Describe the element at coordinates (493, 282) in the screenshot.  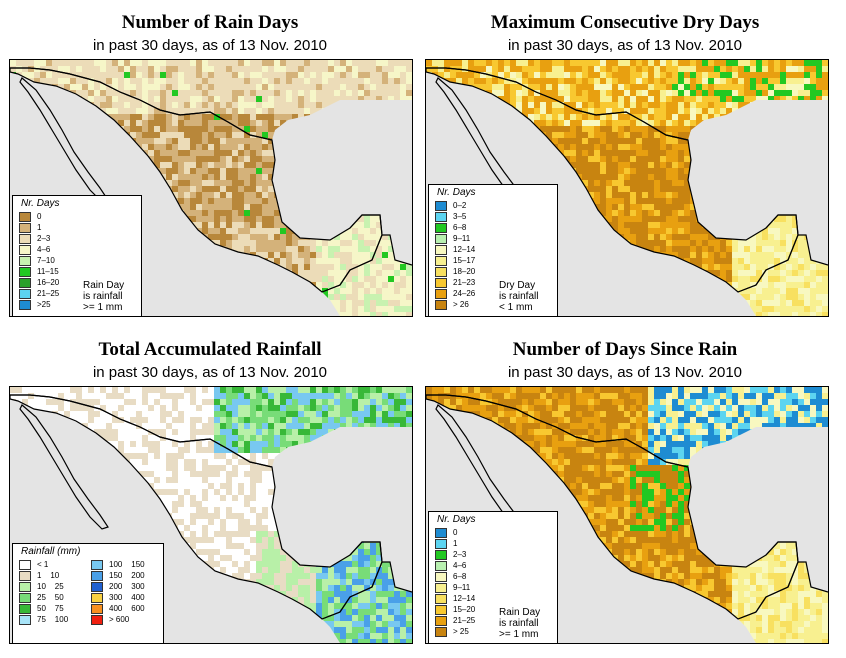
I see `legend-item: 21–23` at that location.